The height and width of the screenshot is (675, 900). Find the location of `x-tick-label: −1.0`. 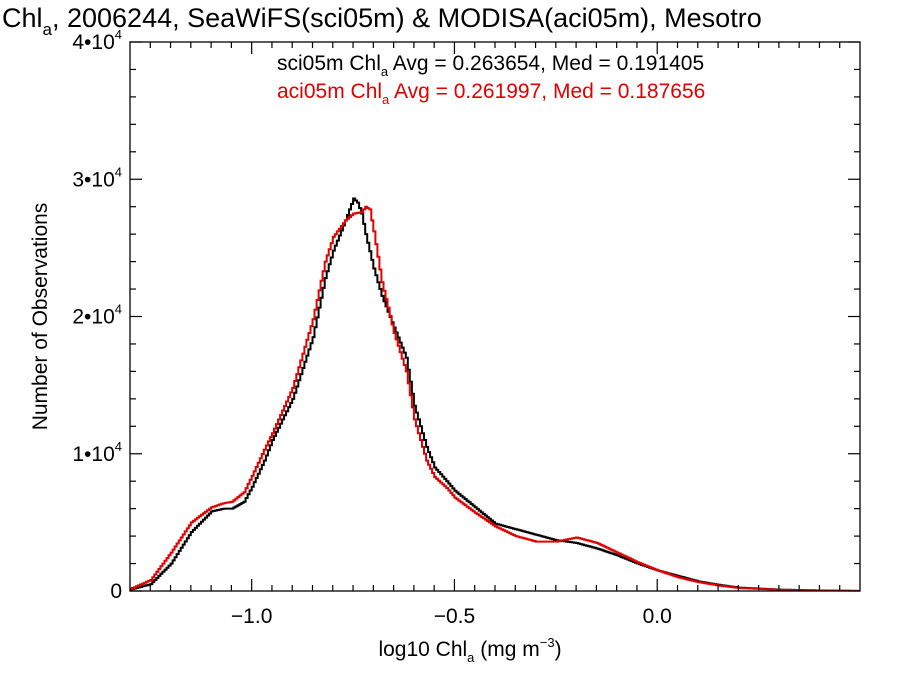

x-tick-label: −1.0 is located at coordinates (251, 616).